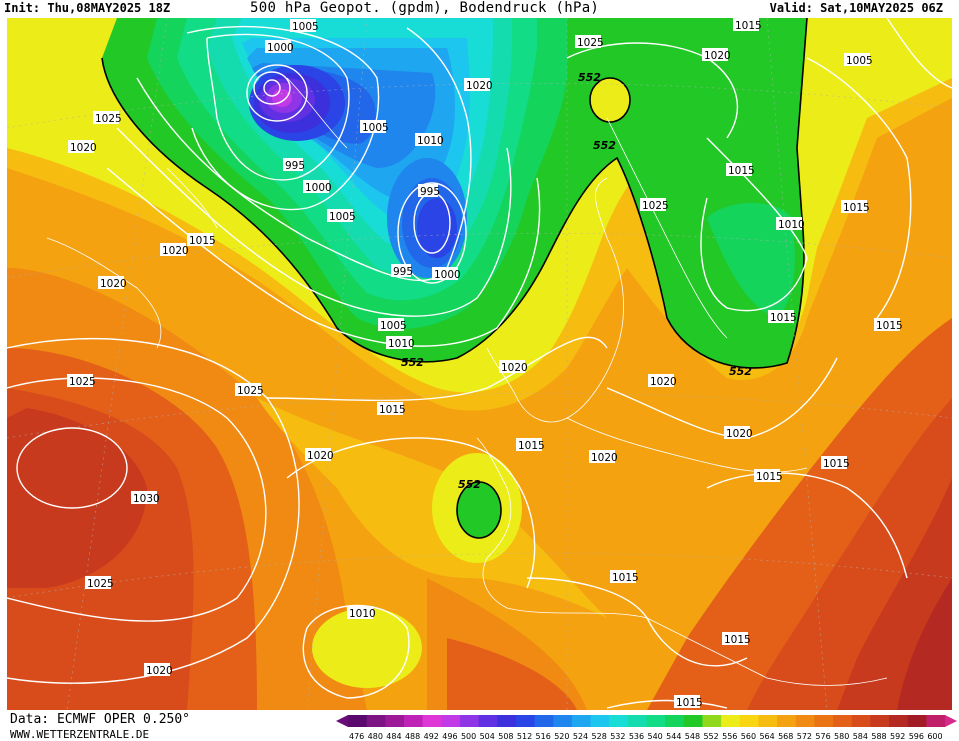  I want to click on svg-text: 995, so click(295, 166).